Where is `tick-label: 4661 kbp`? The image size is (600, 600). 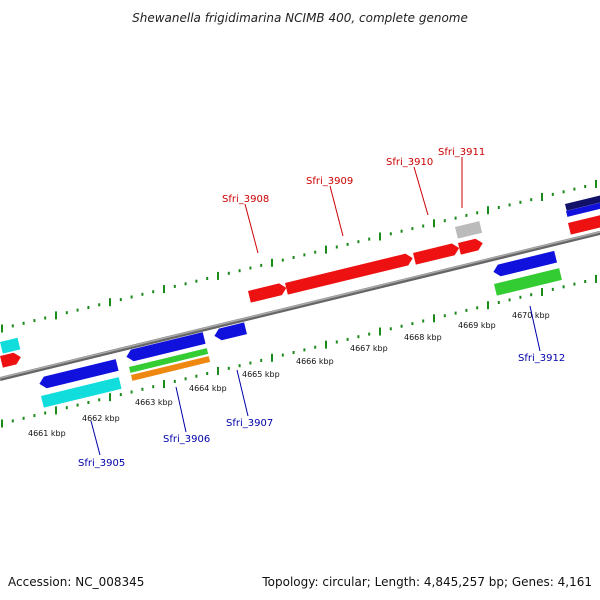
tick-label: 4661 kbp is located at coordinates (47, 433).